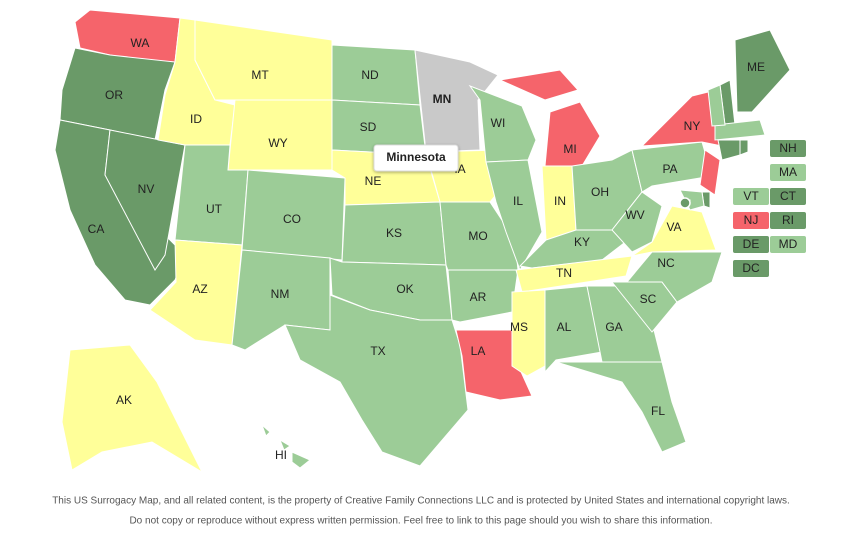 Image resolution: width=841 pixels, height=544 pixels. What do you see at coordinates (600, 192) in the screenshot?
I see `state-label: OH` at bounding box center [600, 192].